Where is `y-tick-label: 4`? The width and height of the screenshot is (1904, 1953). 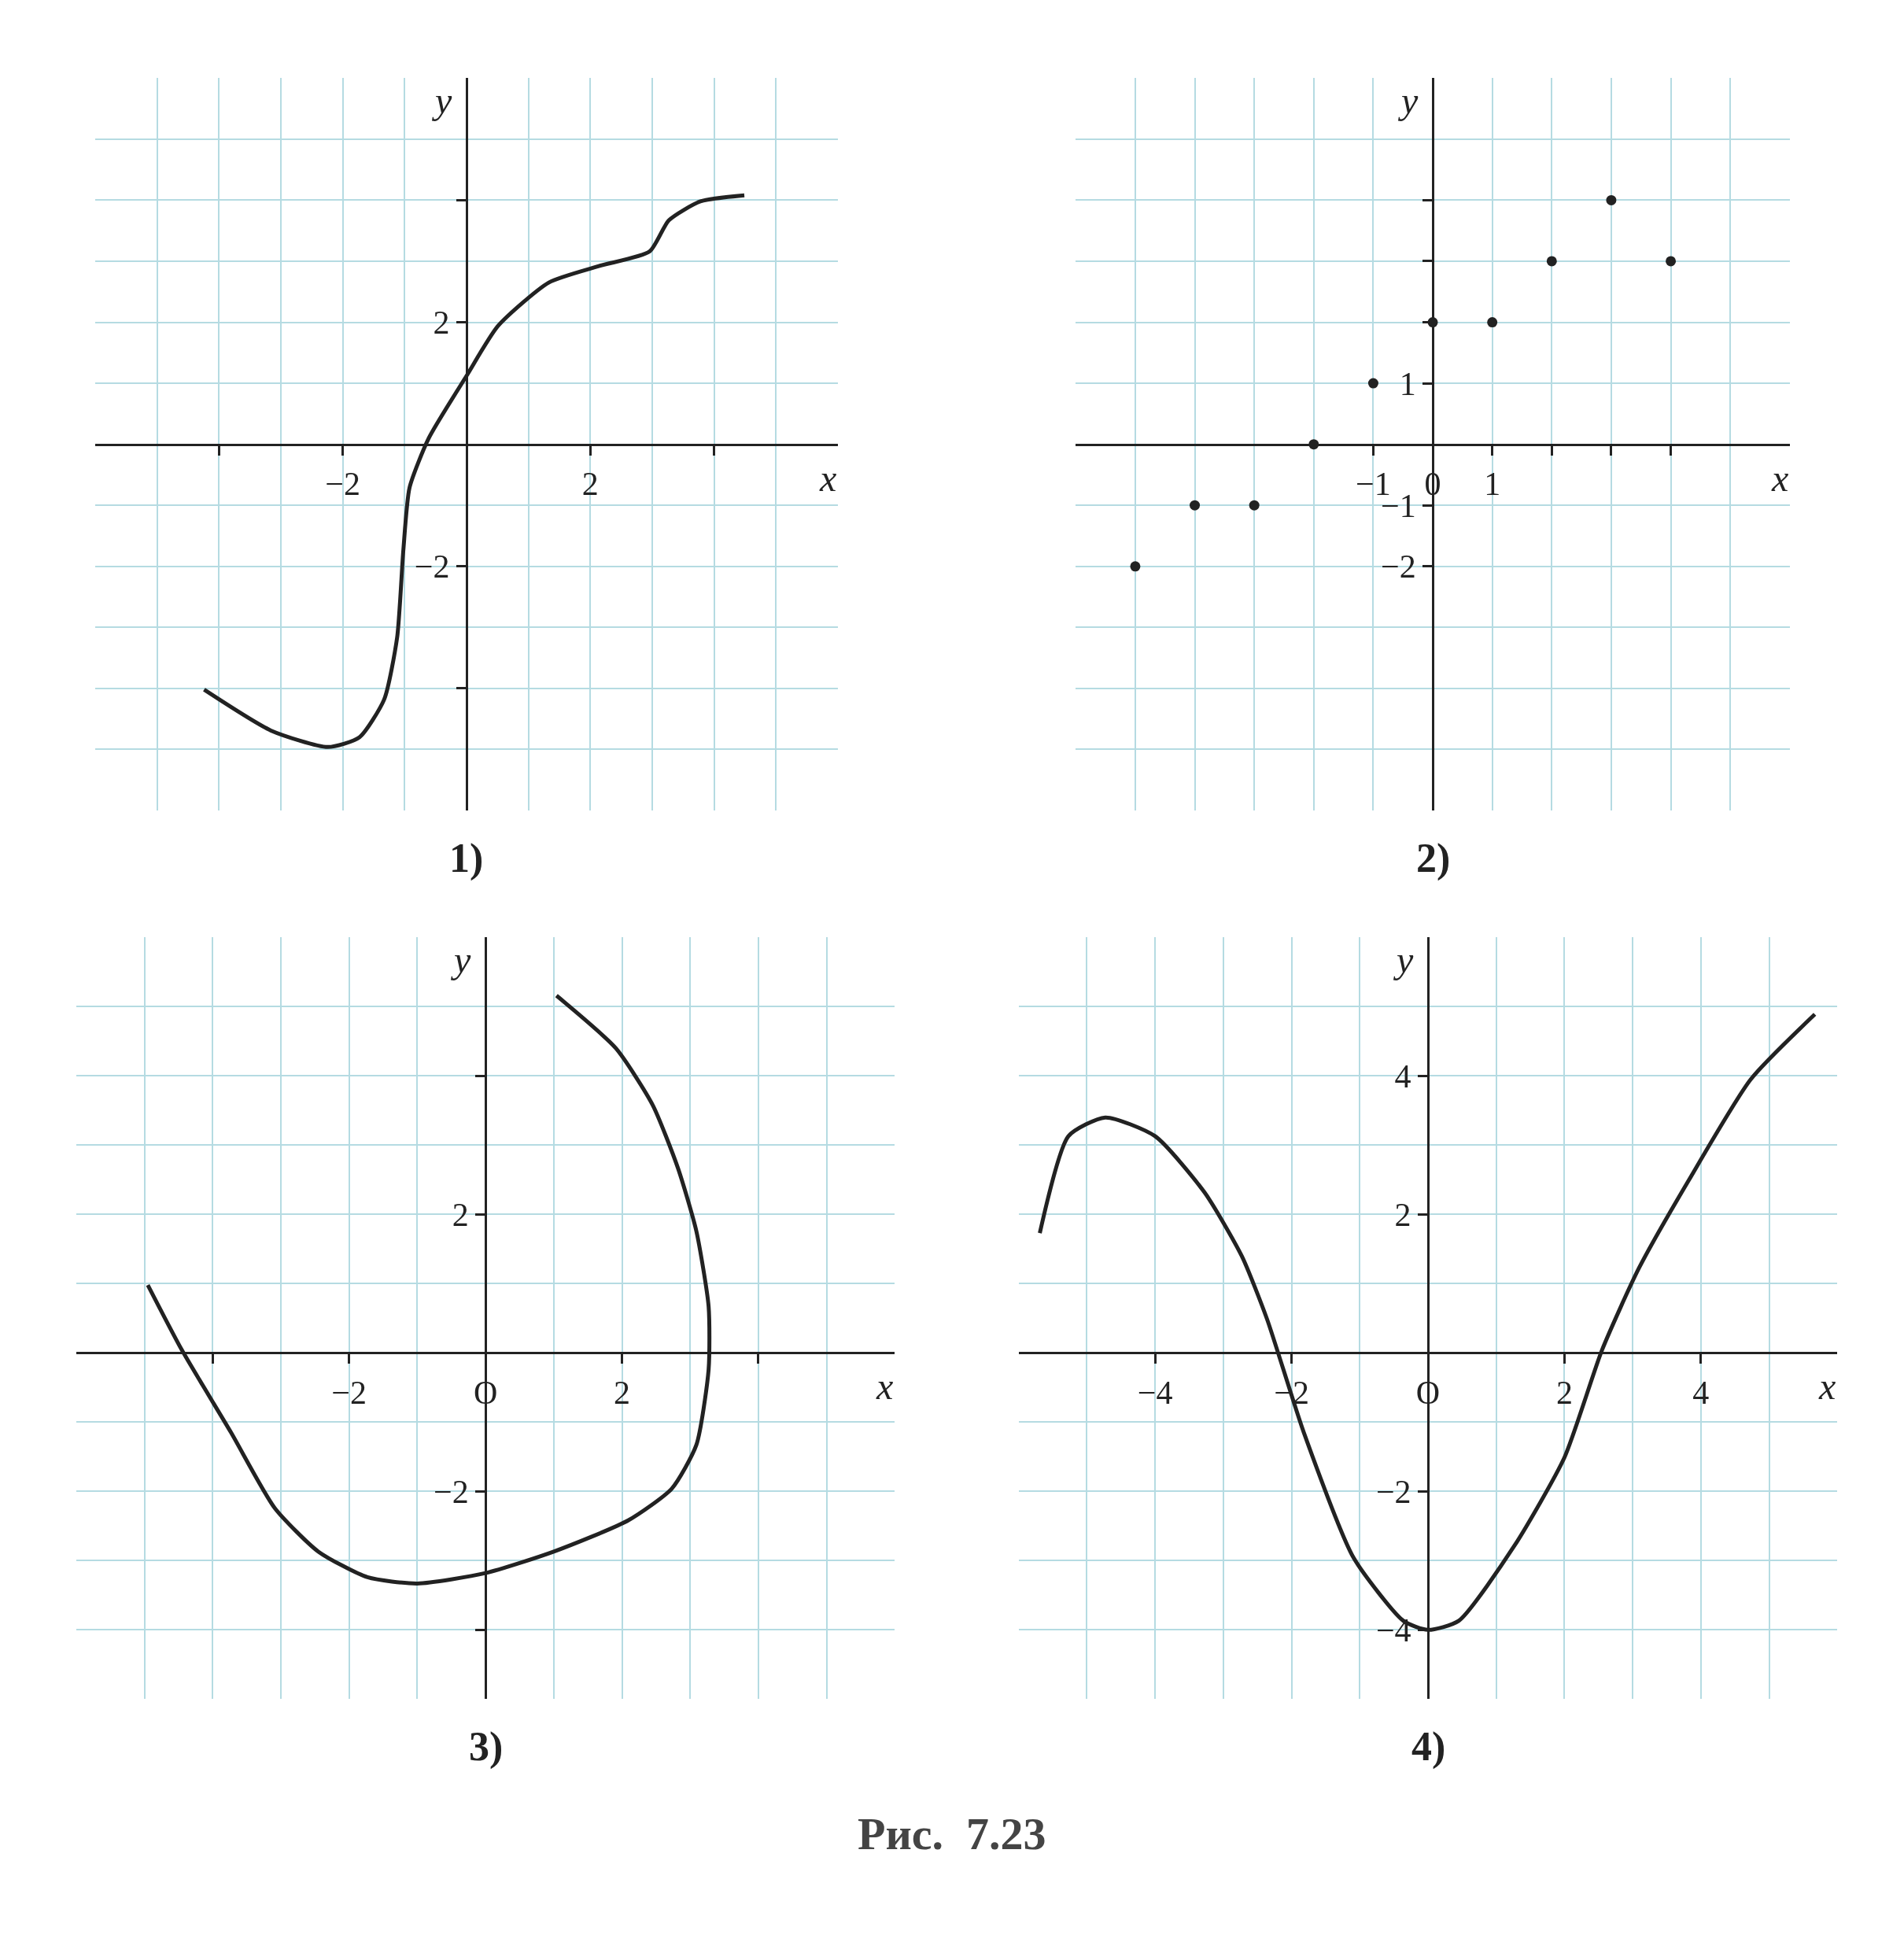 y-tick-label: 4 is located at coordinates (1402, 1077).